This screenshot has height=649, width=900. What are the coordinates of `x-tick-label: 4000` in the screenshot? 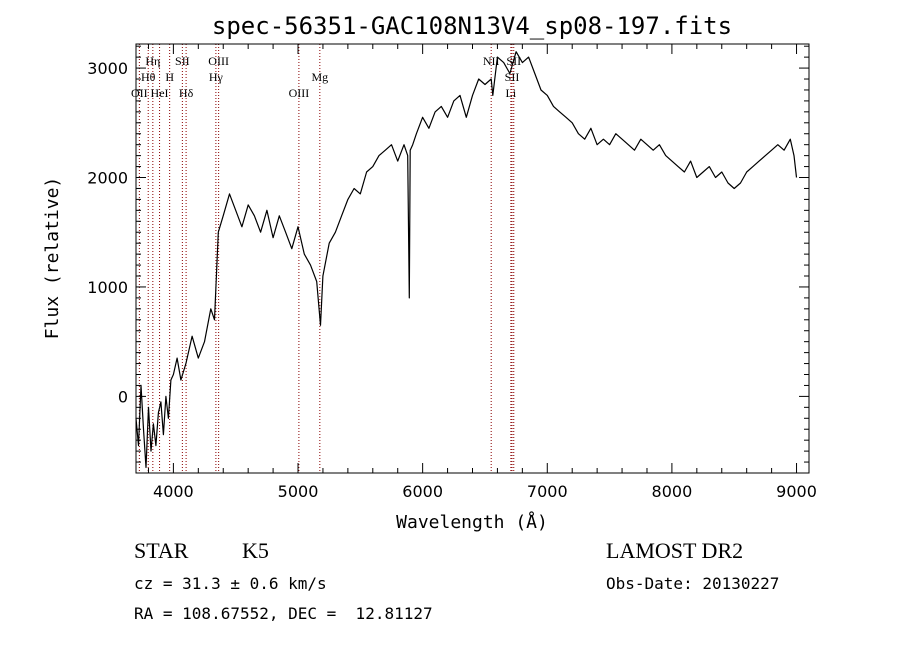 It's located at (173, 491).